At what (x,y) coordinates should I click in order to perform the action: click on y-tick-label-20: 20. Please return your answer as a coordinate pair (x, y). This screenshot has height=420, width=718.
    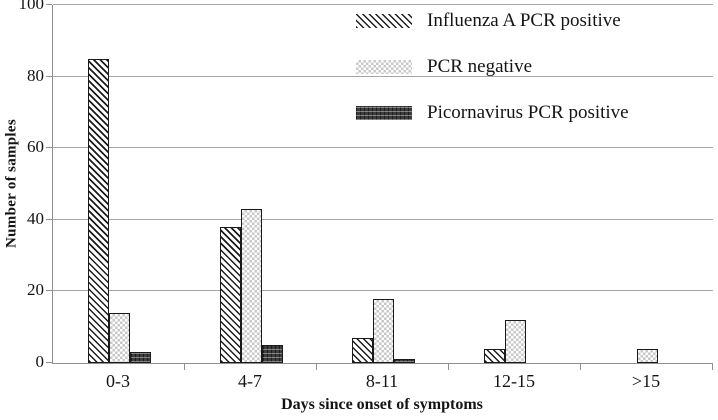
    Looking at the image, I should click on (35, 289).